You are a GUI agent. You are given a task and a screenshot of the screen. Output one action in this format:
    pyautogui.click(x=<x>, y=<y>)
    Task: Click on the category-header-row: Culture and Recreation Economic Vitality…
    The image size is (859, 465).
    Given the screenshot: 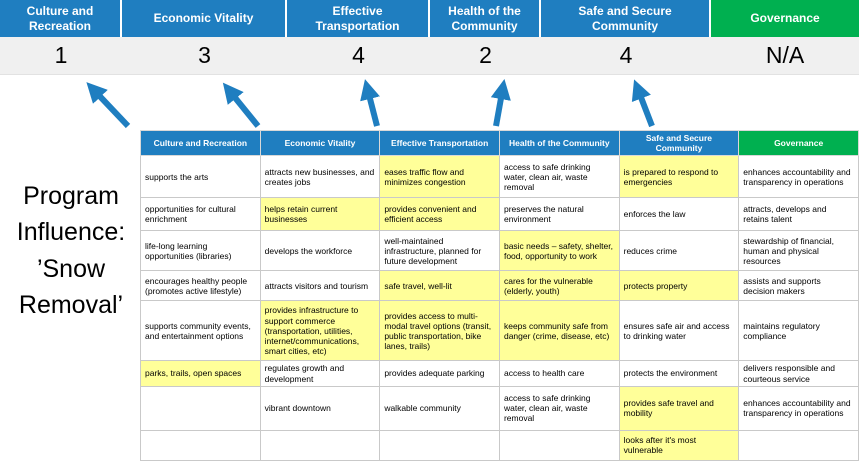 What is the action you would take?
    pyautogui.click(x=429, y=18)
    